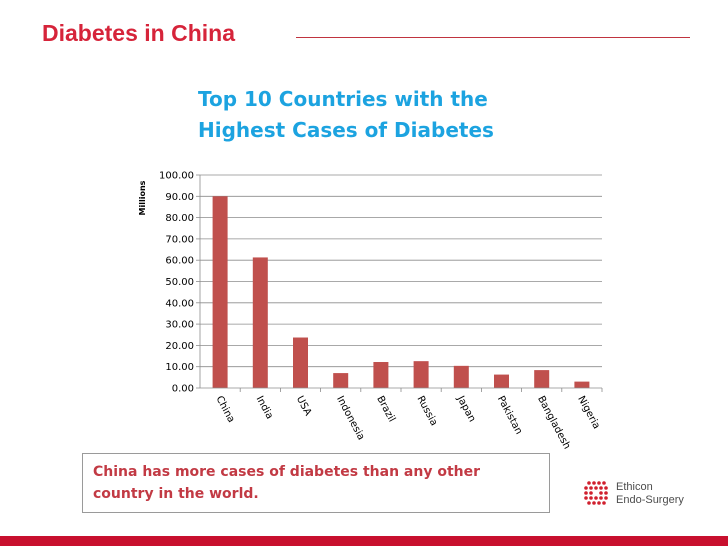  Describe the element at coordinates (341, 380) in the screenshot. I see `bar-indonesia` at that location.